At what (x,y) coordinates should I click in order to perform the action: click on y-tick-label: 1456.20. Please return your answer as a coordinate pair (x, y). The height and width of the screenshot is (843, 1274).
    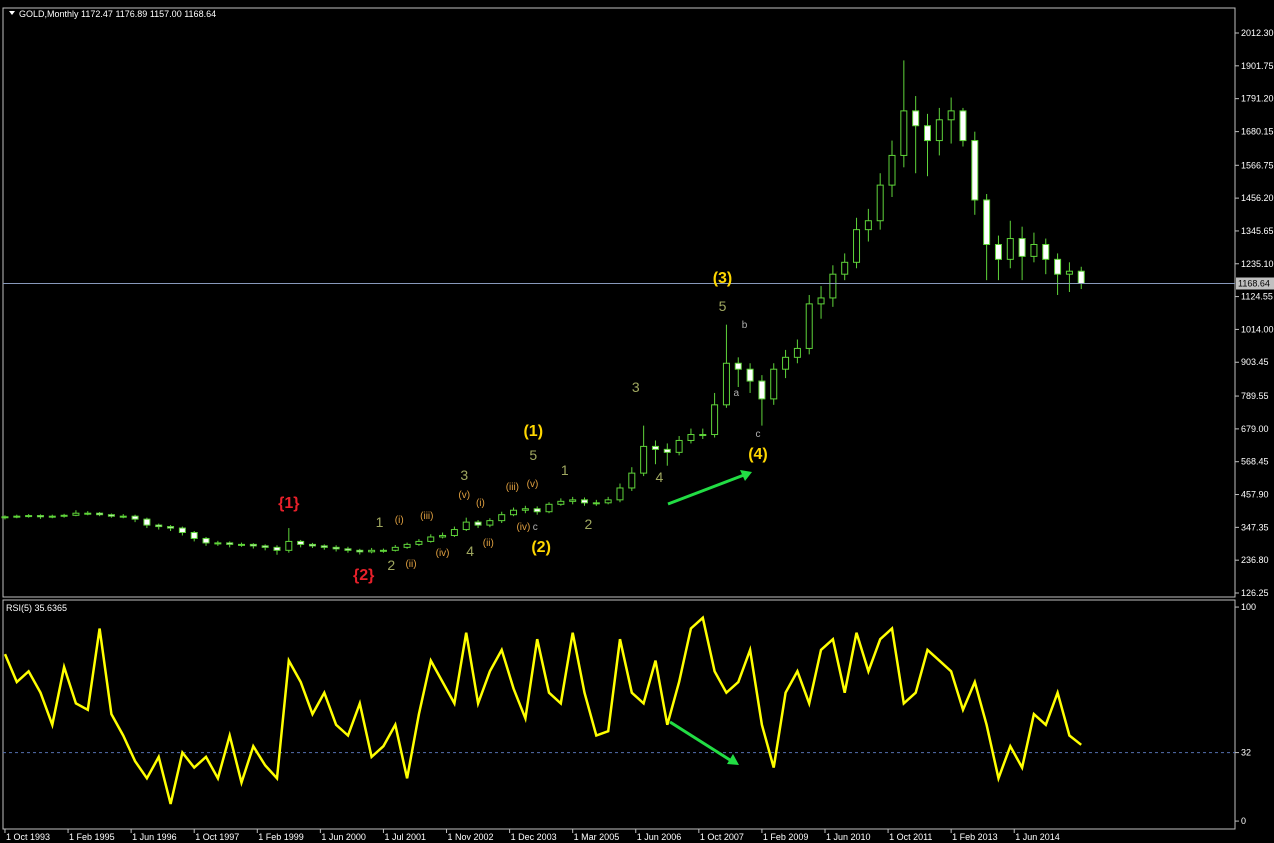
    Looking at the image, I should click on (1257, 198).